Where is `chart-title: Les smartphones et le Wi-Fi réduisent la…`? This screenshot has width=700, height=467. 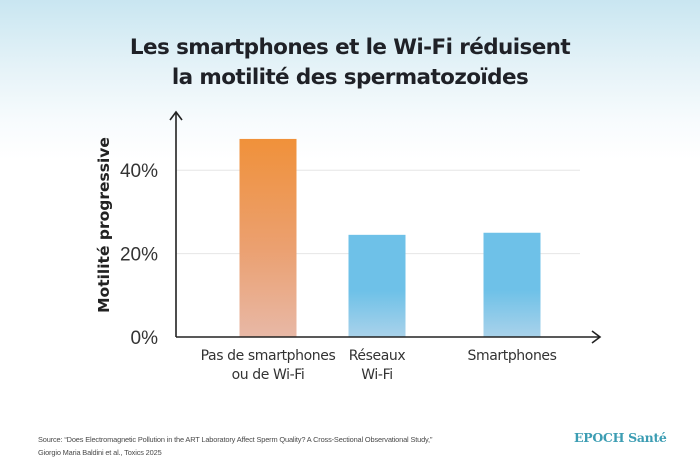
chart-title: Les smartphones et le Wi-Fi réduisent la… is located at coordinates (350, 63).